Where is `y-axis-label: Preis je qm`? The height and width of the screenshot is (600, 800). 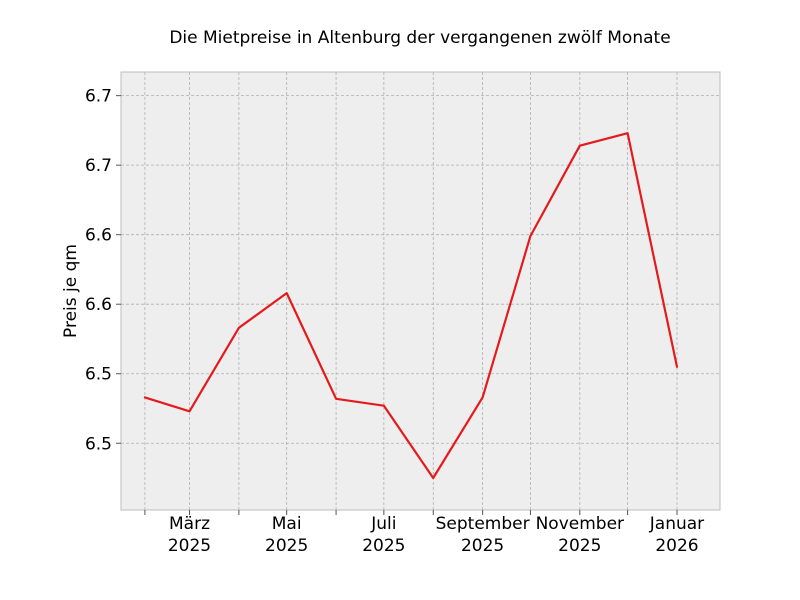 y-axis-label: Preis je qm is located at coordinates (71, 291).